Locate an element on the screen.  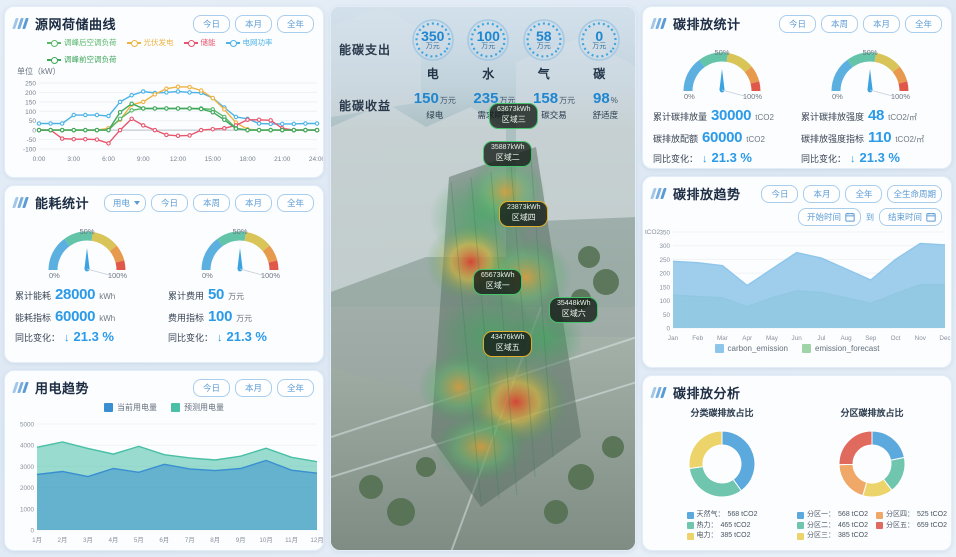
legend-label: 储能 is located at coordinates (208, 42).